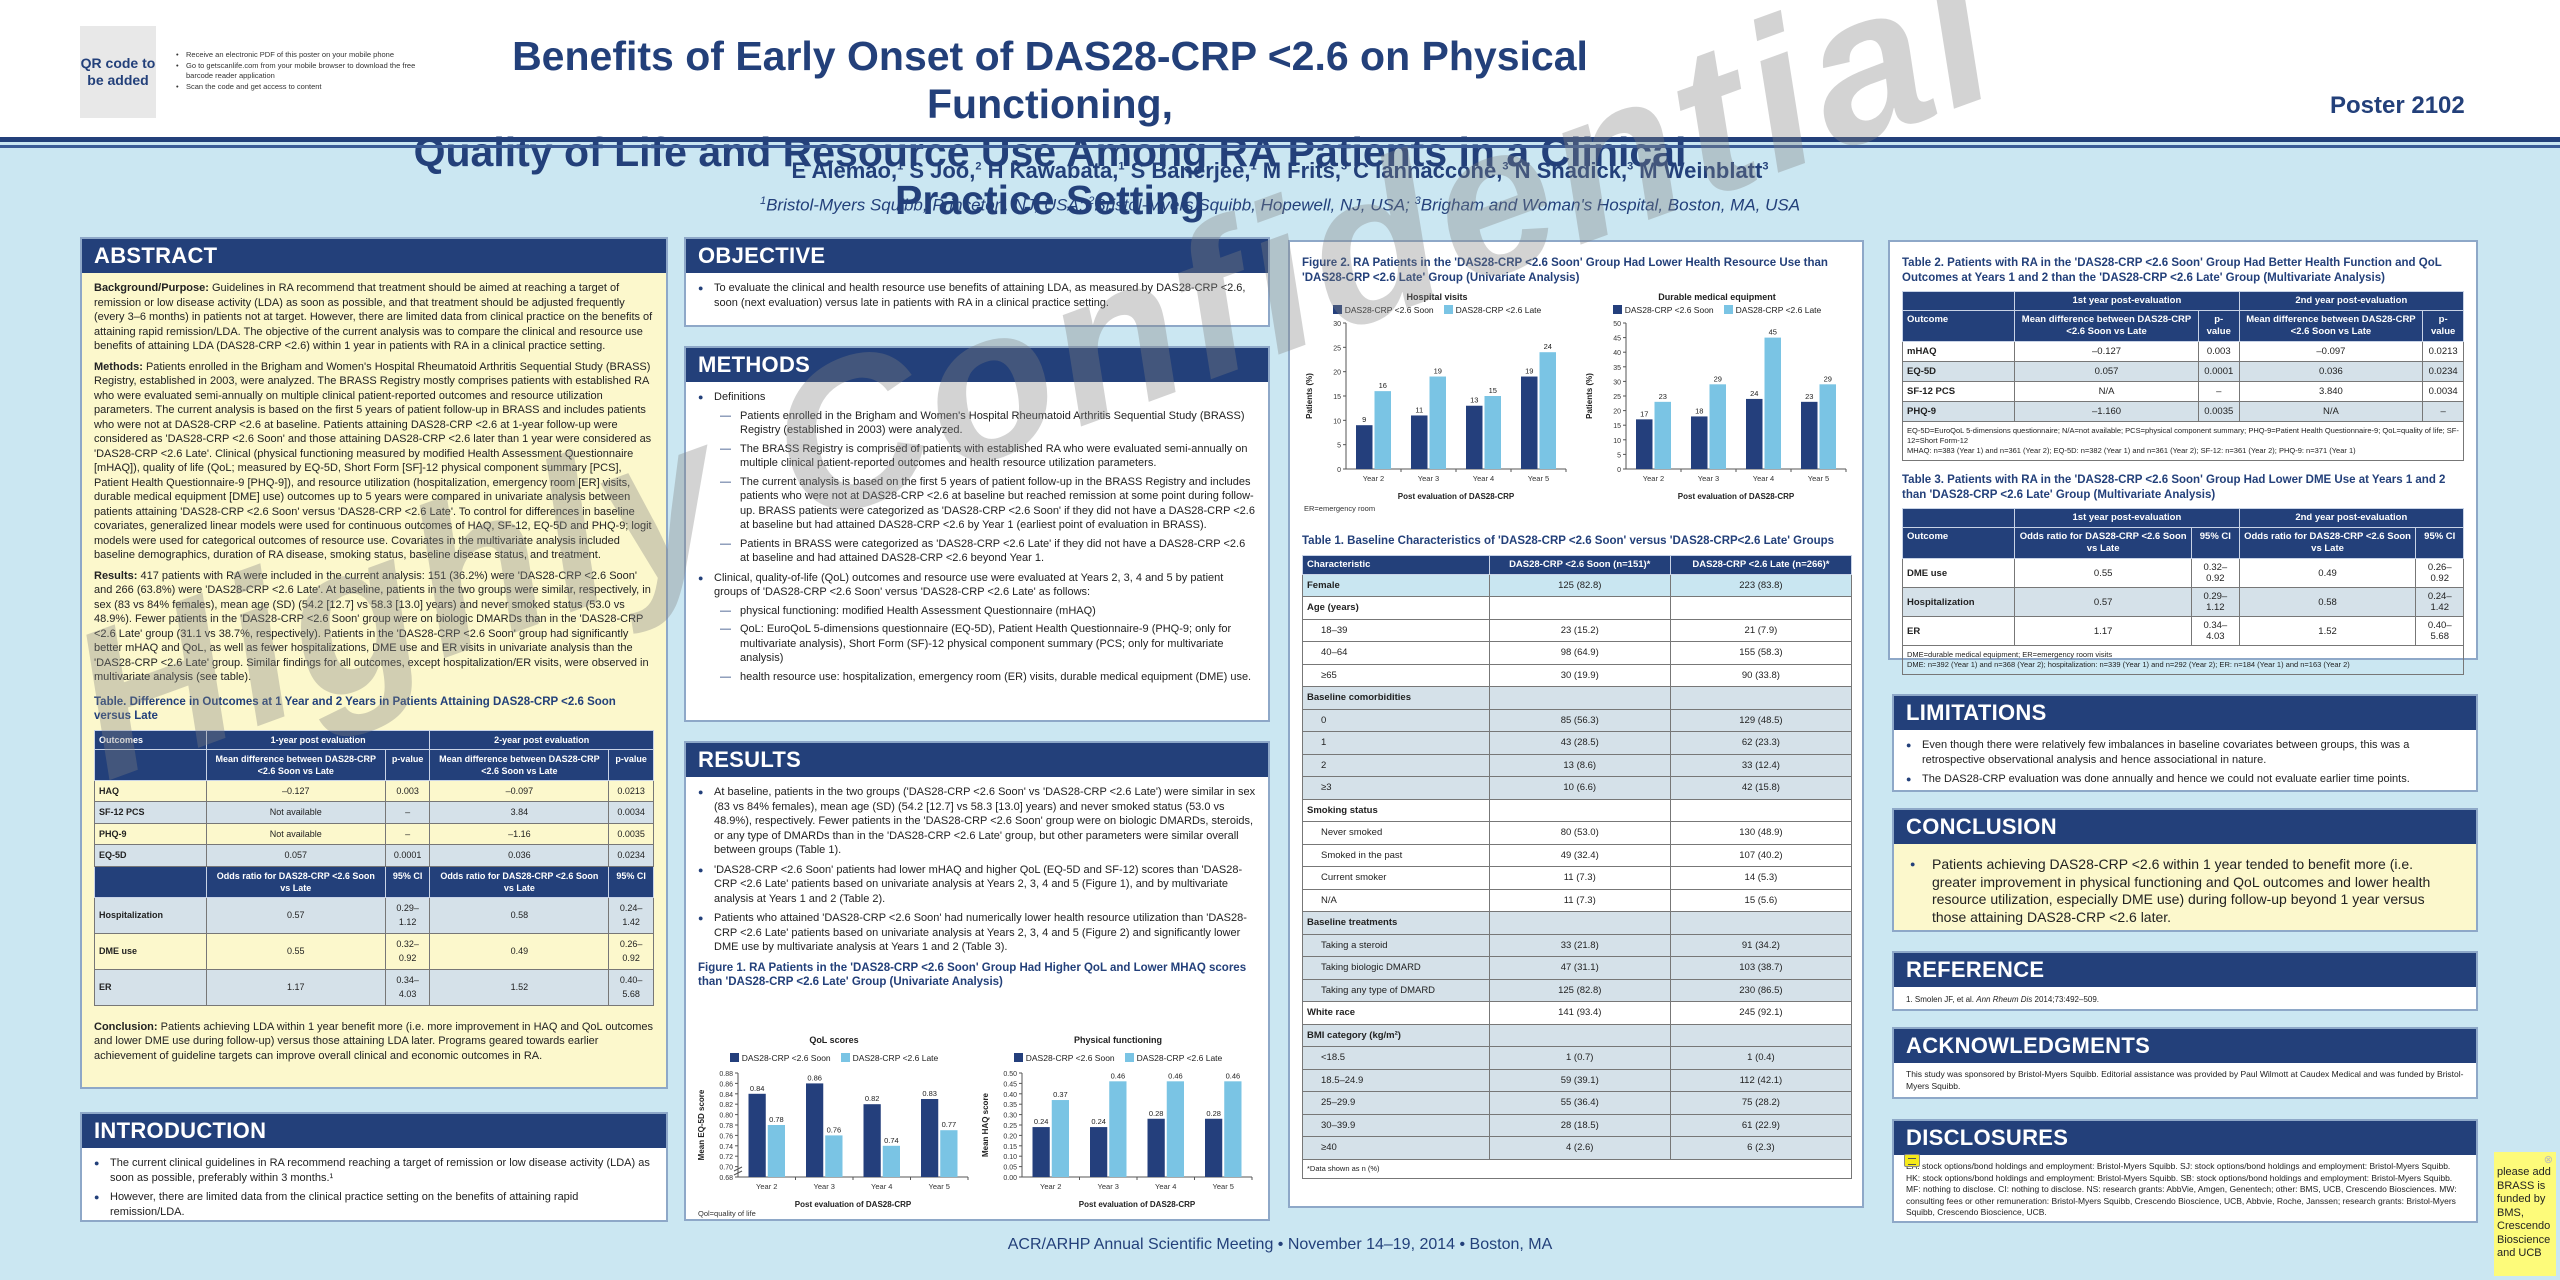 This screenshot has width=2560, height=1280. I want to click on chart-title: Durable medical equipment, so click(1717, 297).